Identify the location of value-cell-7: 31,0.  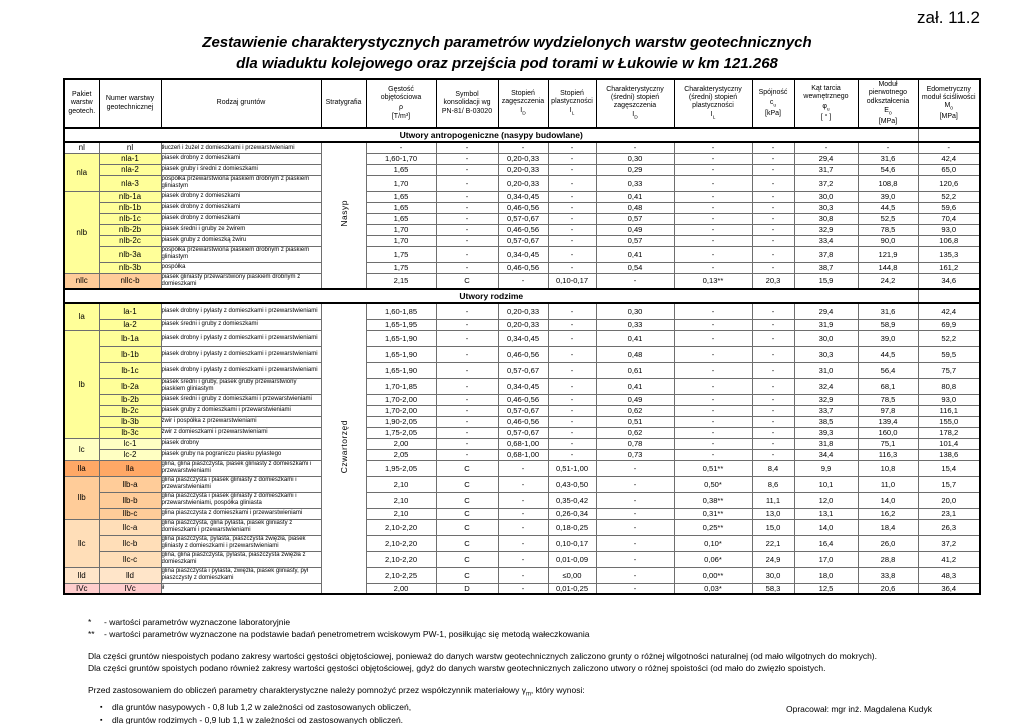
(826, 370).